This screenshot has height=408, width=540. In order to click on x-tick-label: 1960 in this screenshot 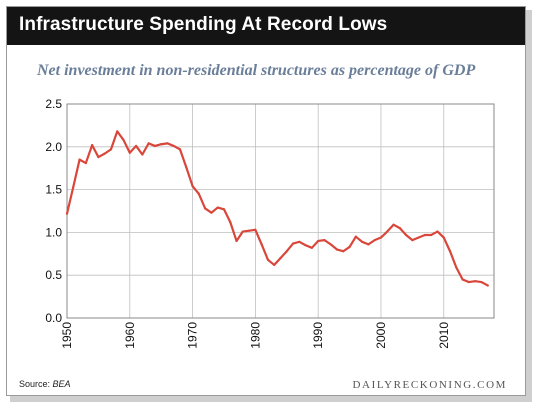, I will do `click(130, 335)`.